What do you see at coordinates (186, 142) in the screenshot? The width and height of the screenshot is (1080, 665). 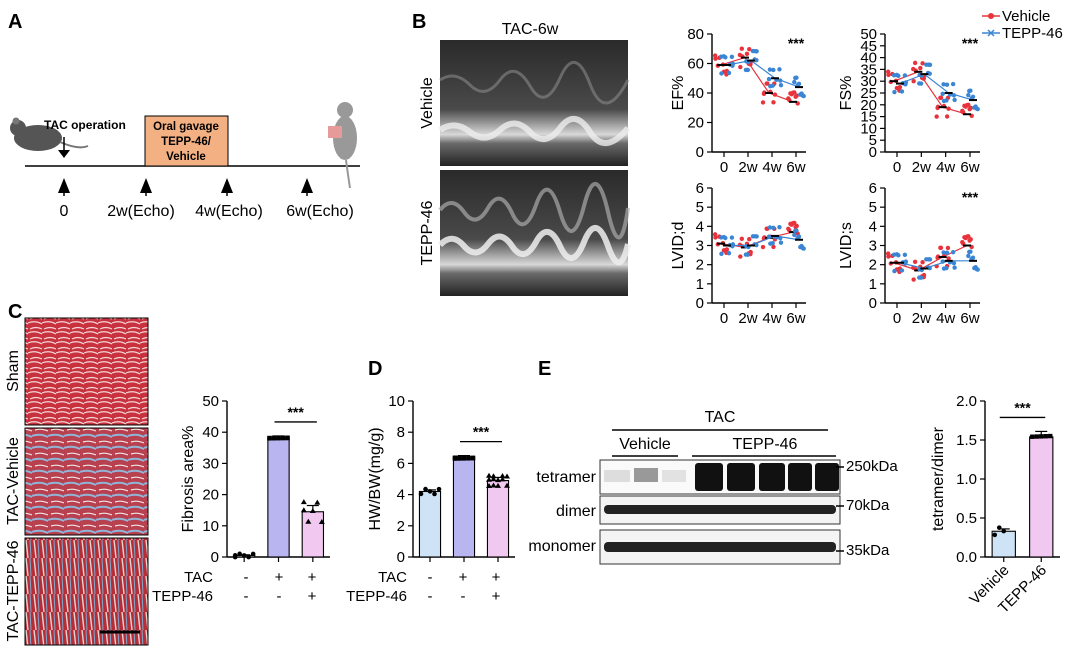 I see `gavage-line2: TEPP-46/` at bounding box center [186, 142].